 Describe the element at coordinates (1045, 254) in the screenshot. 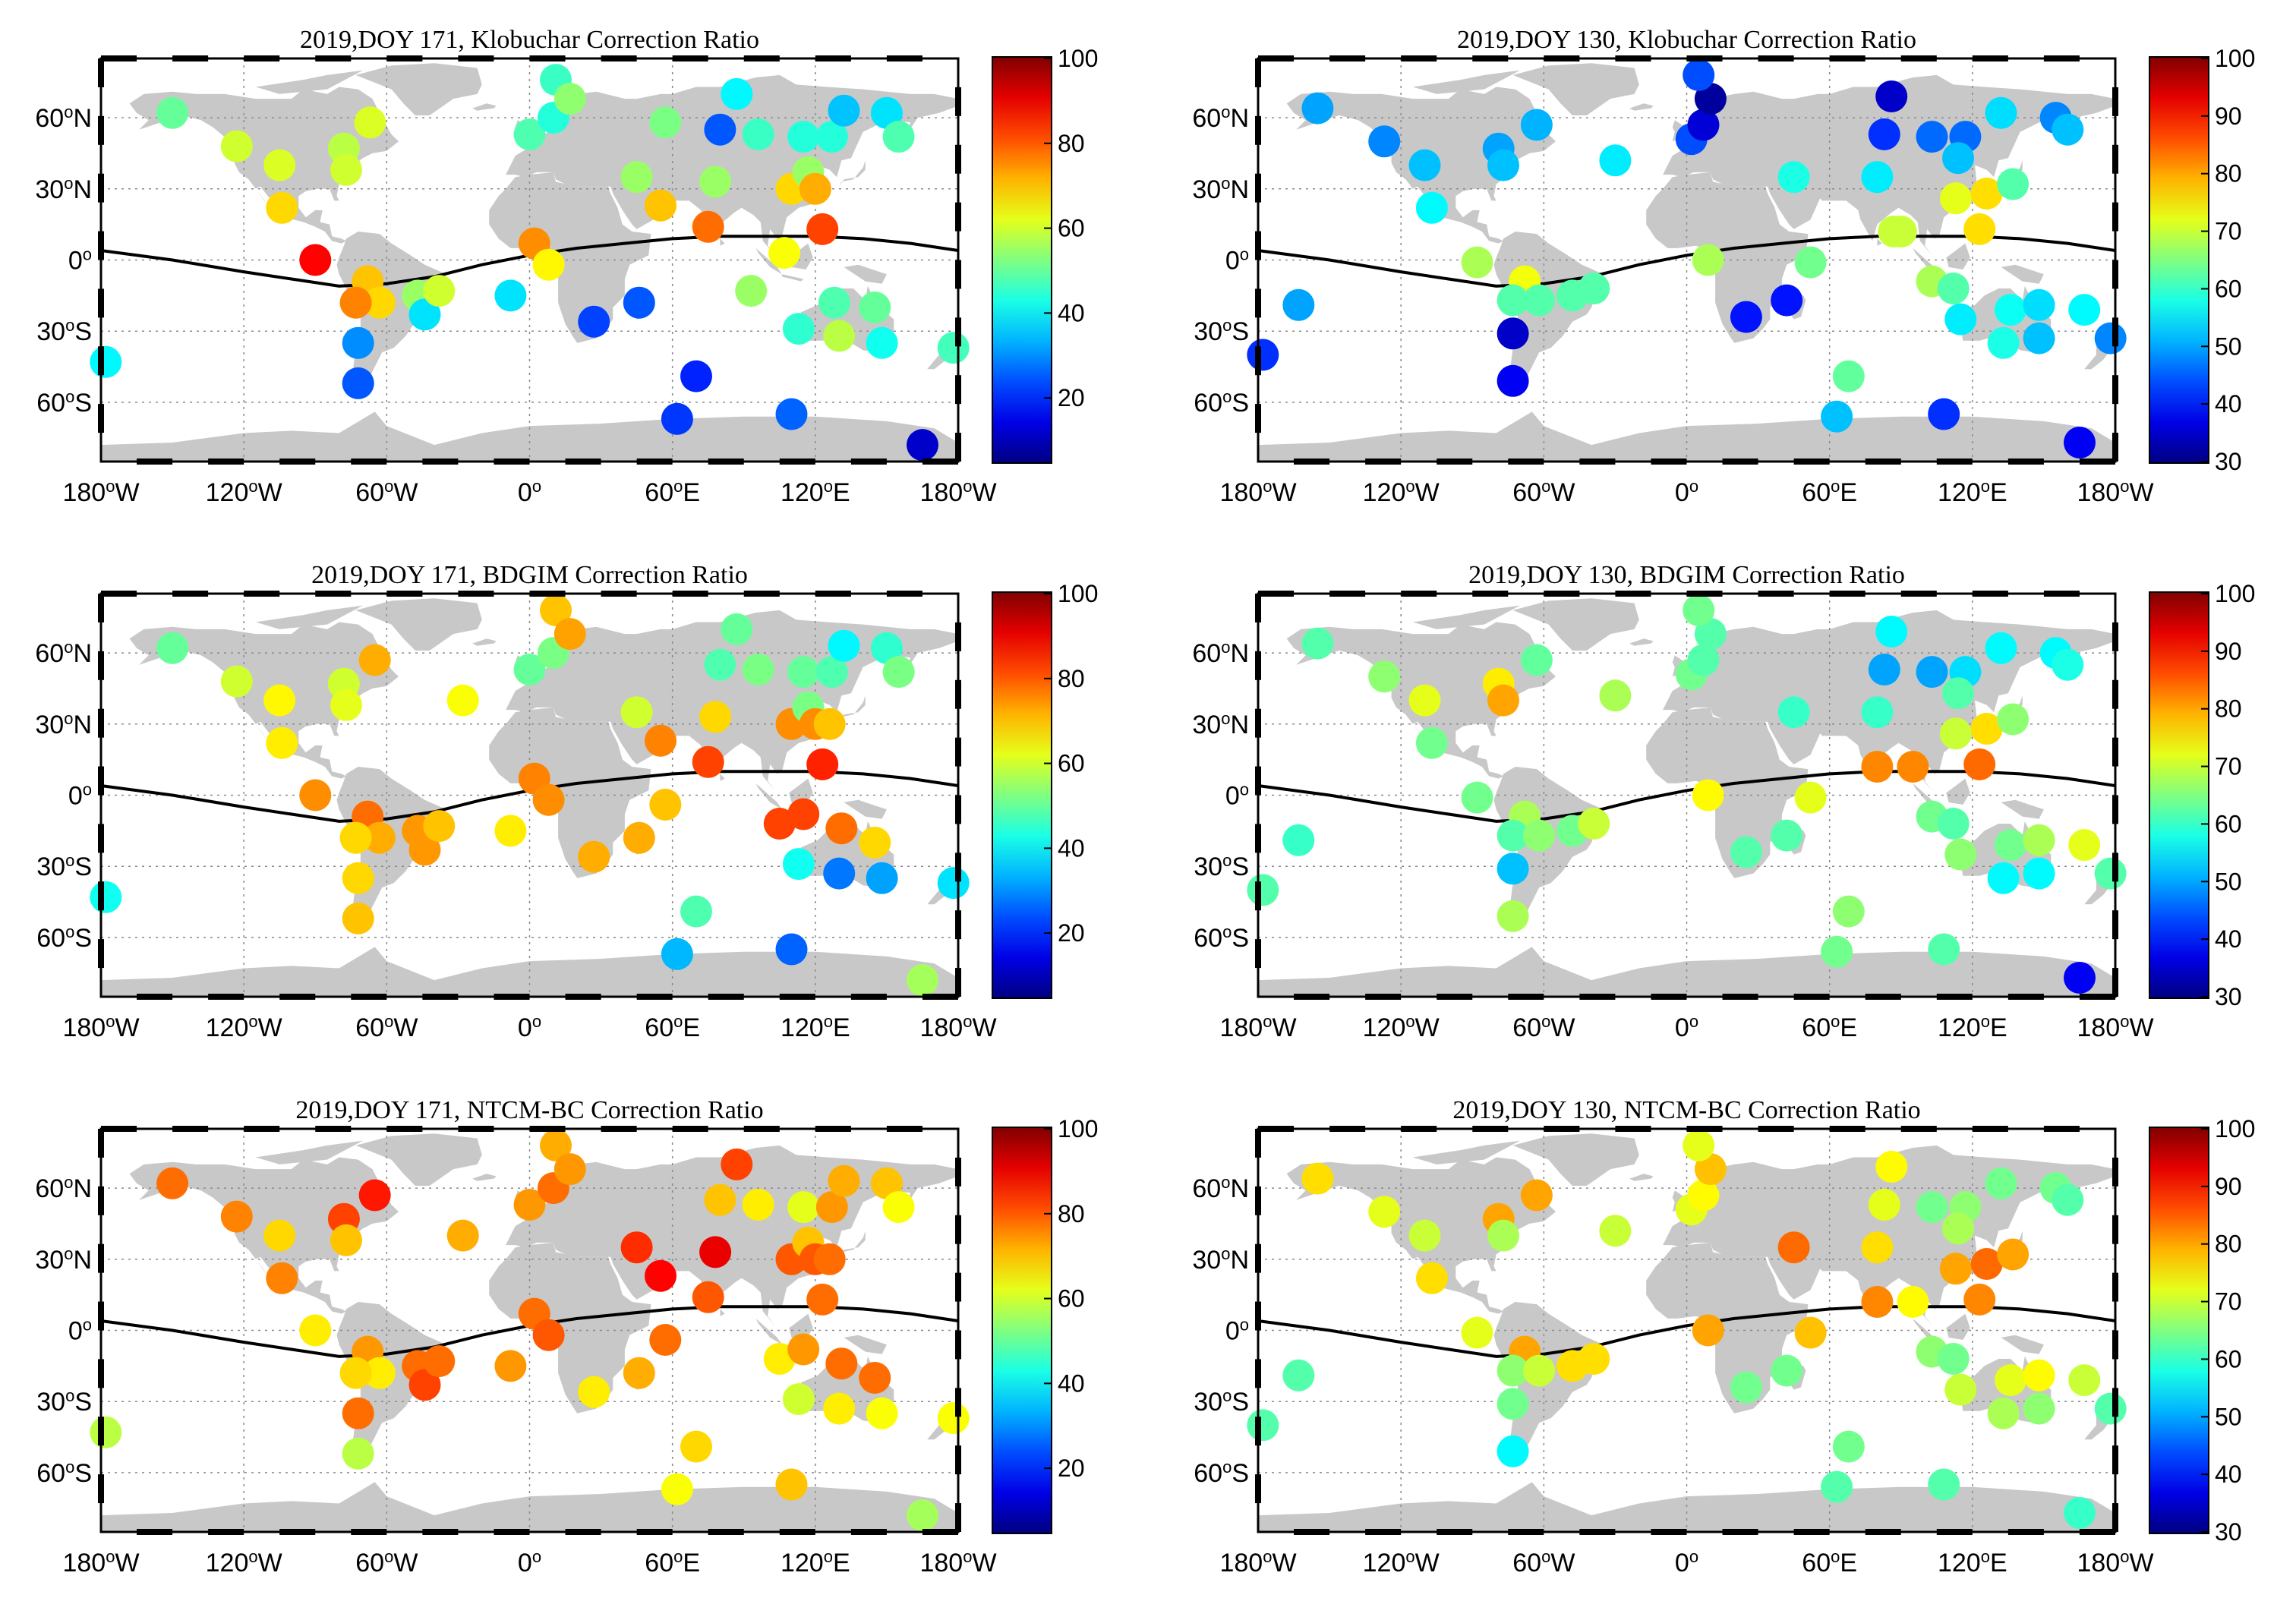

I see `colorbar: 20 40 60 80 100` at that location.